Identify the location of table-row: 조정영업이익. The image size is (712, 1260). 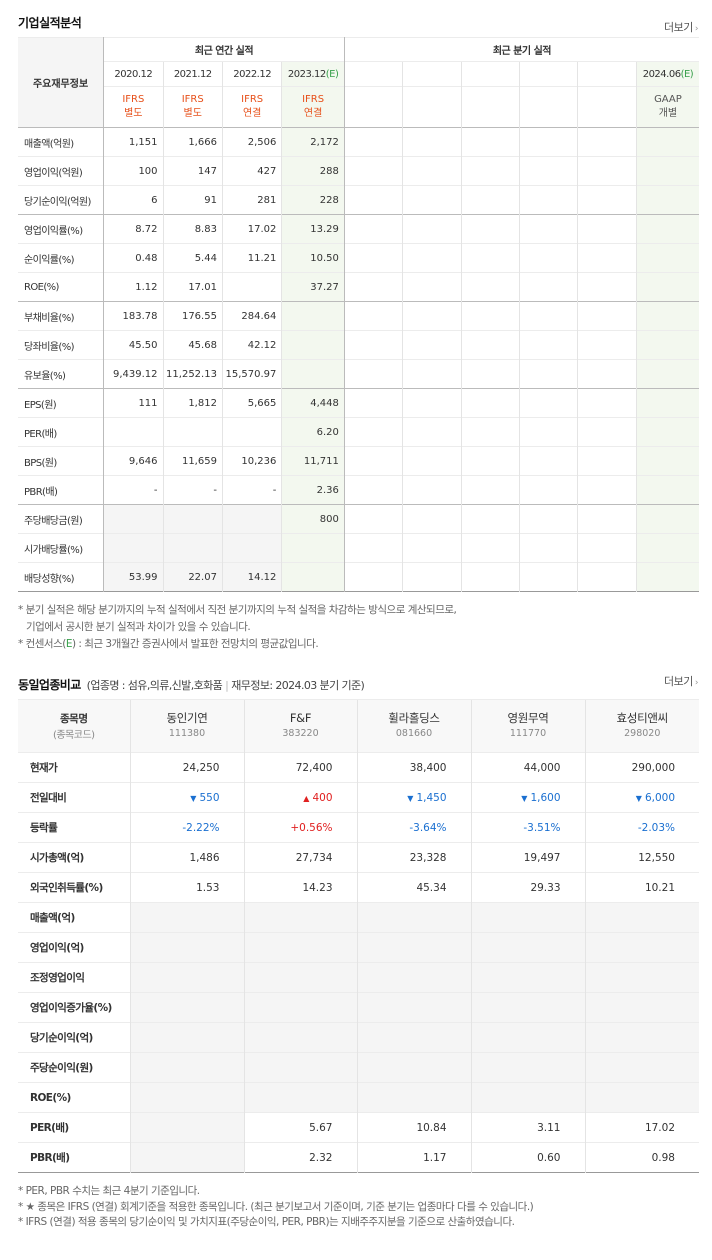
(358, 977).